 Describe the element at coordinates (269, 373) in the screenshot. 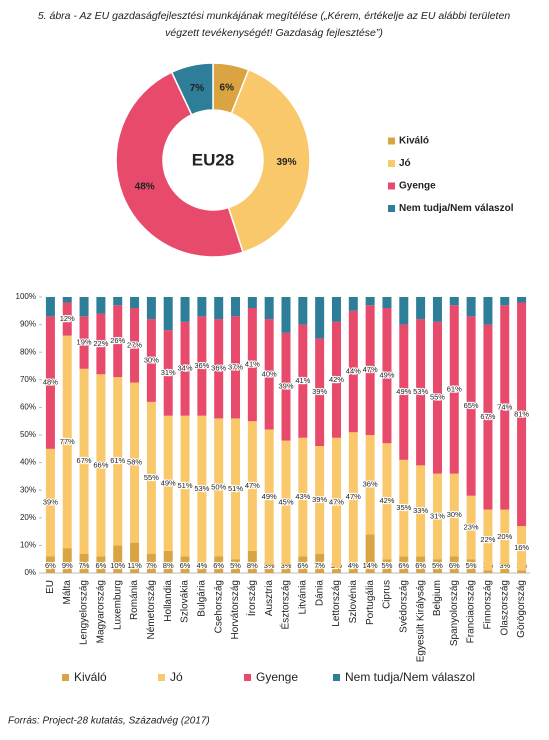

I see `value-label: 40%` at that location.